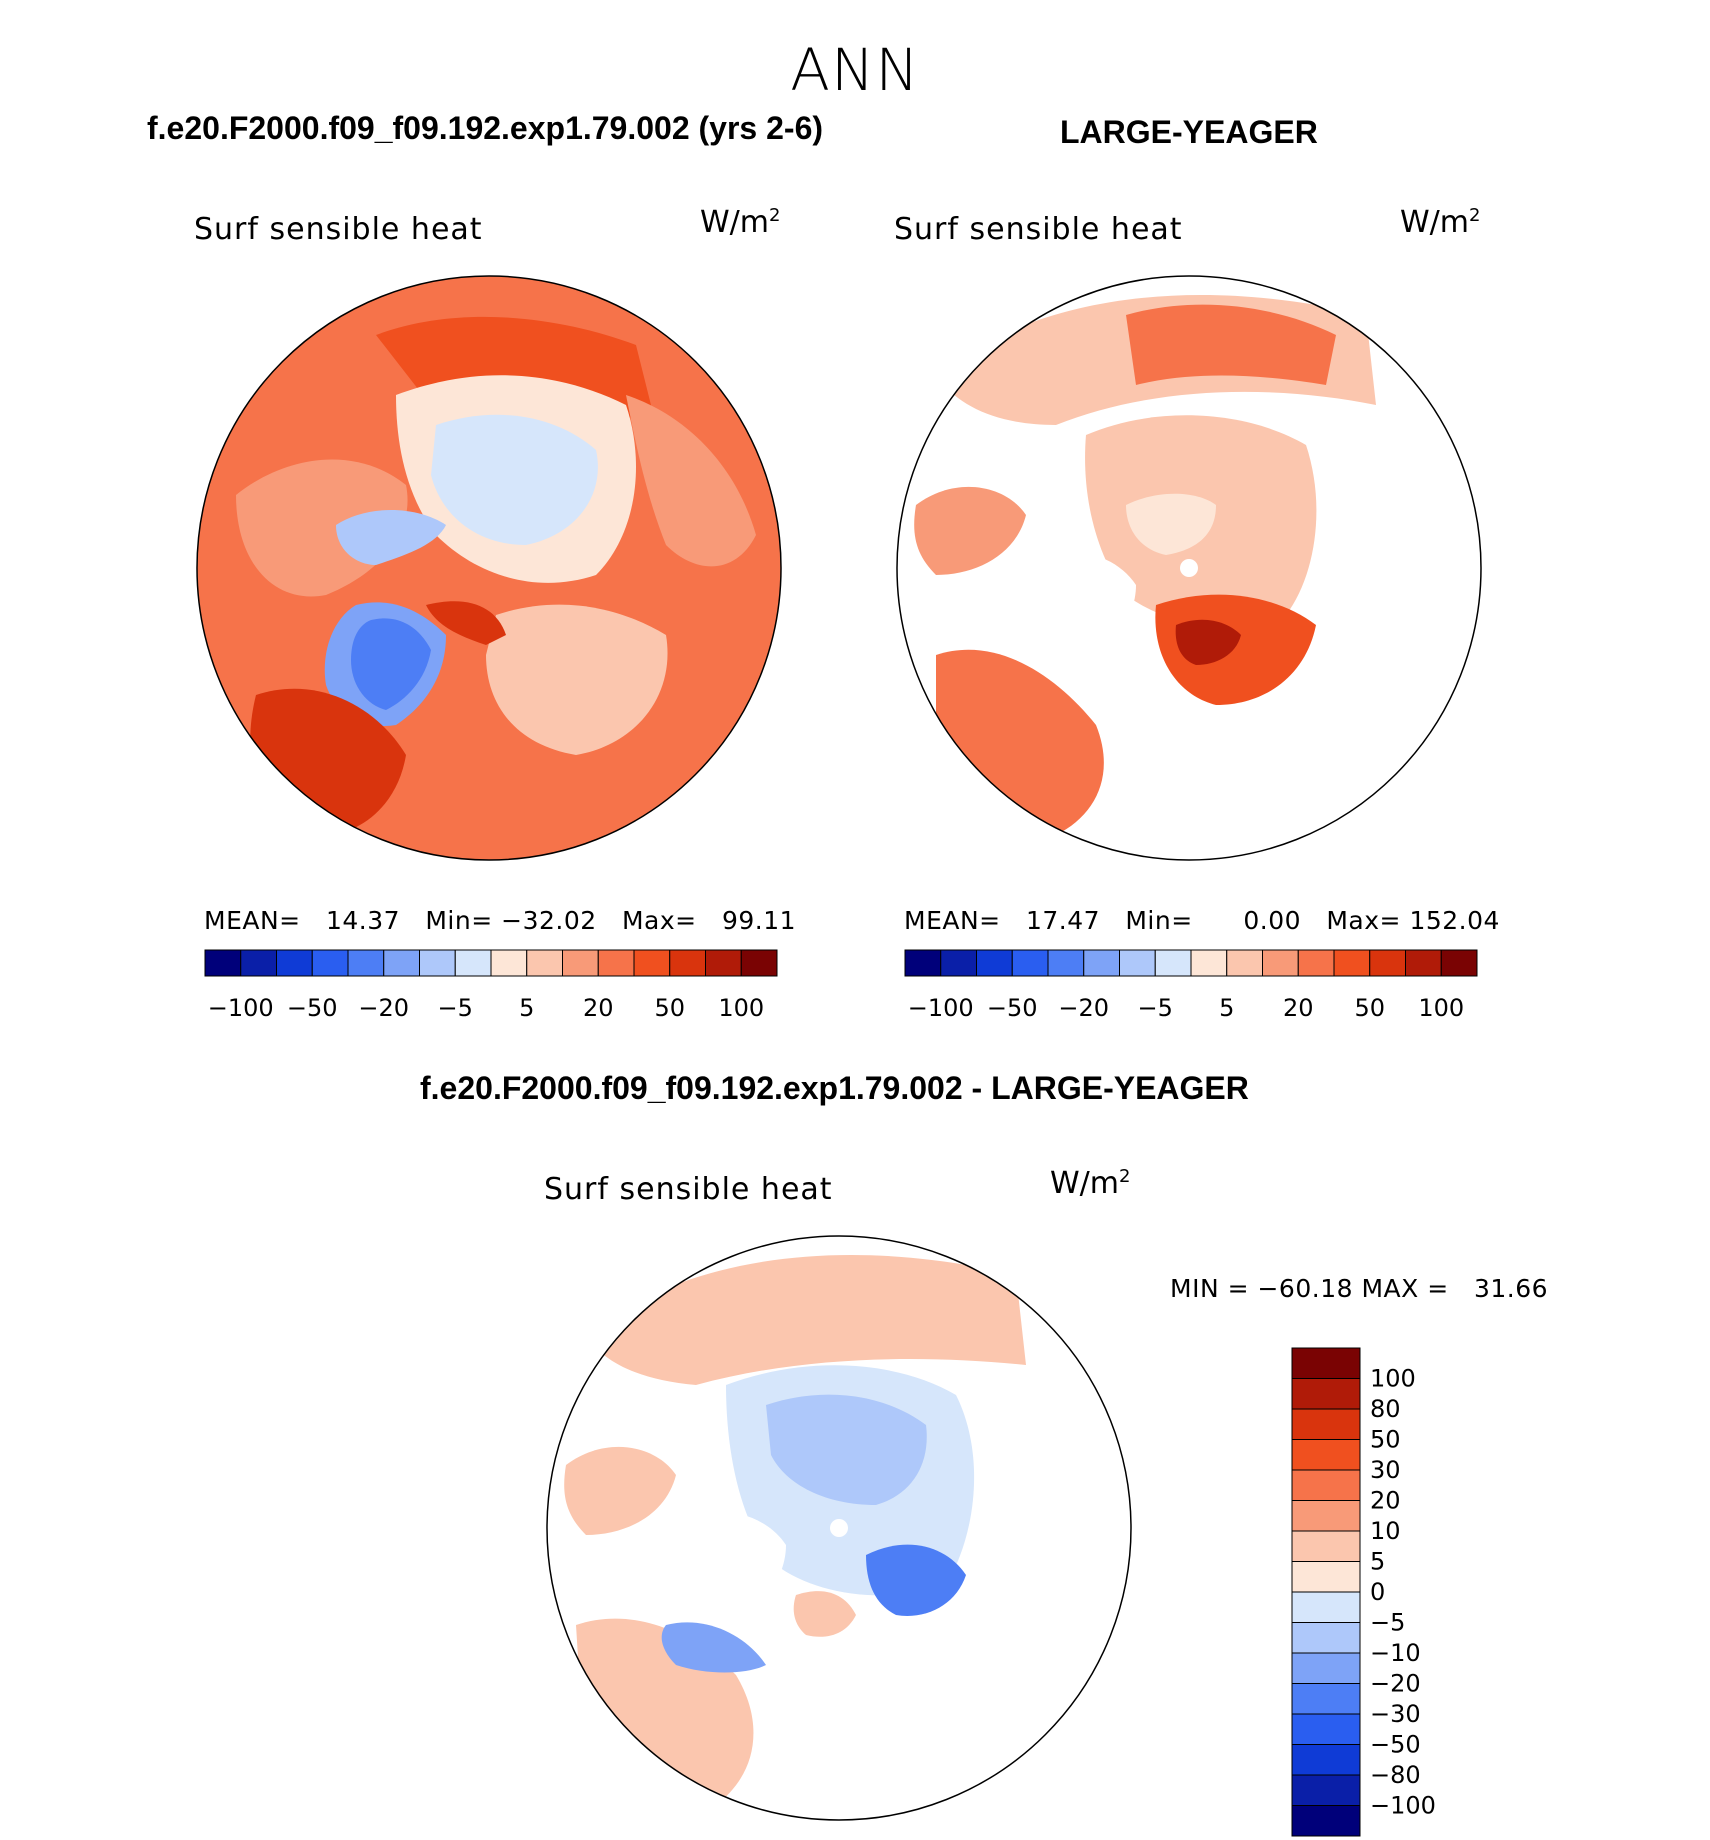  What do you see at coordinates (383, 1008) in the screenshot?
I see `panel-1-colorbar-tick-label: −20` at bounding box center [383, 1008].